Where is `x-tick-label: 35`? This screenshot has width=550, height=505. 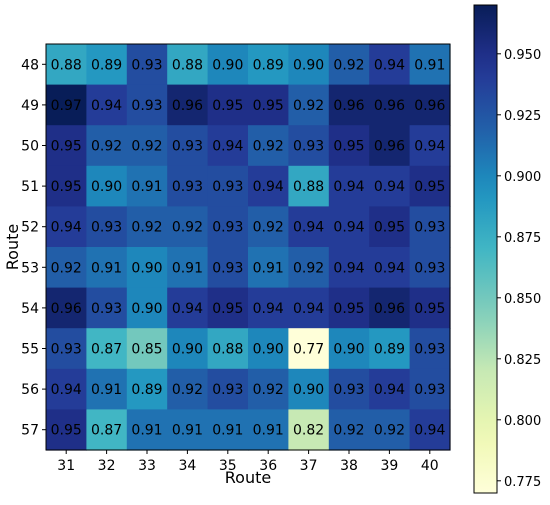 x-tick-label: 35 is located at coordinates (228, 466).